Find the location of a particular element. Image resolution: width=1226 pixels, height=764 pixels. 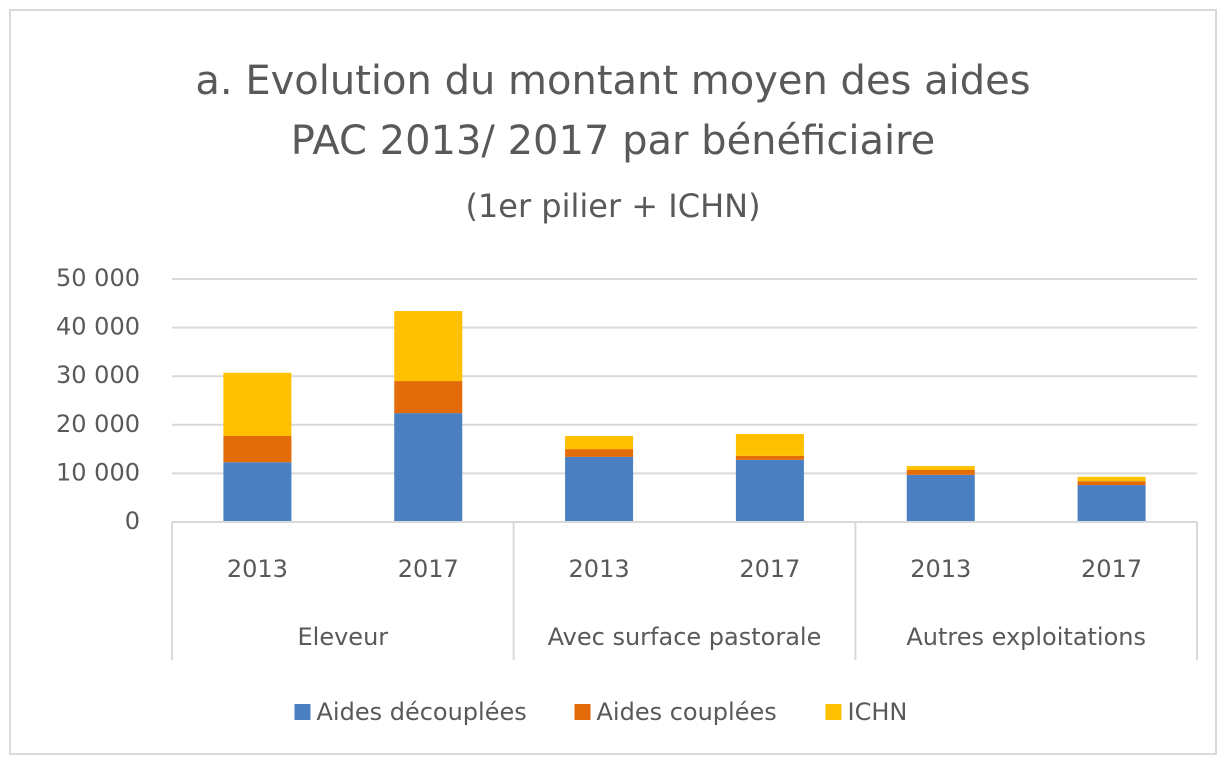

y-tick-label: 0 is located at coordinates (132, 521).